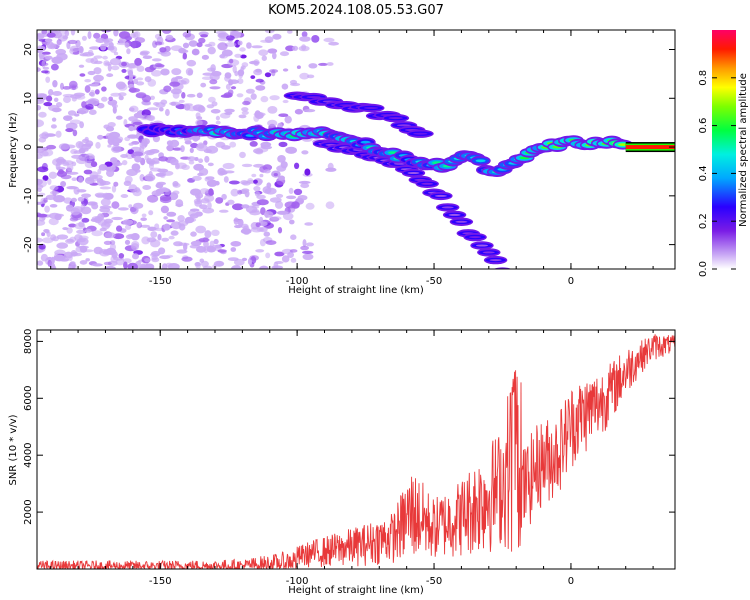 This screenshot has width=750, height=600. What do you see at coordinates (703, 221) in the screenshot?
I see `colorbar-tick-label: 0.2` at bounding box center [703, 221].